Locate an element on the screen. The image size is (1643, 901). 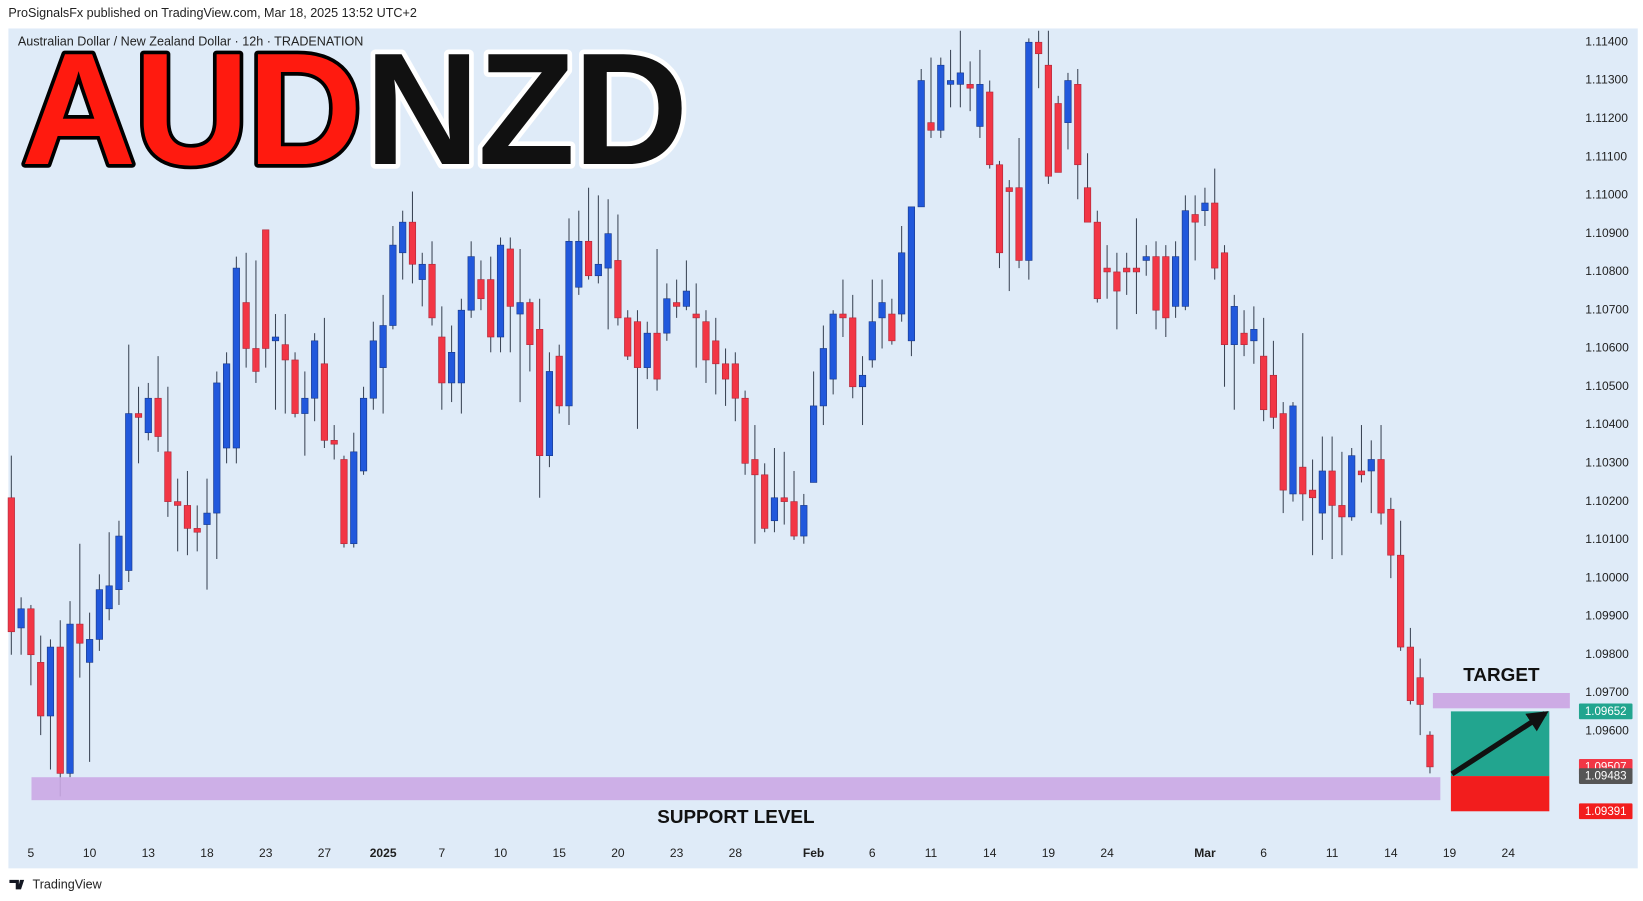
x-tick-label: 7 is located at coordinates (441, 853).